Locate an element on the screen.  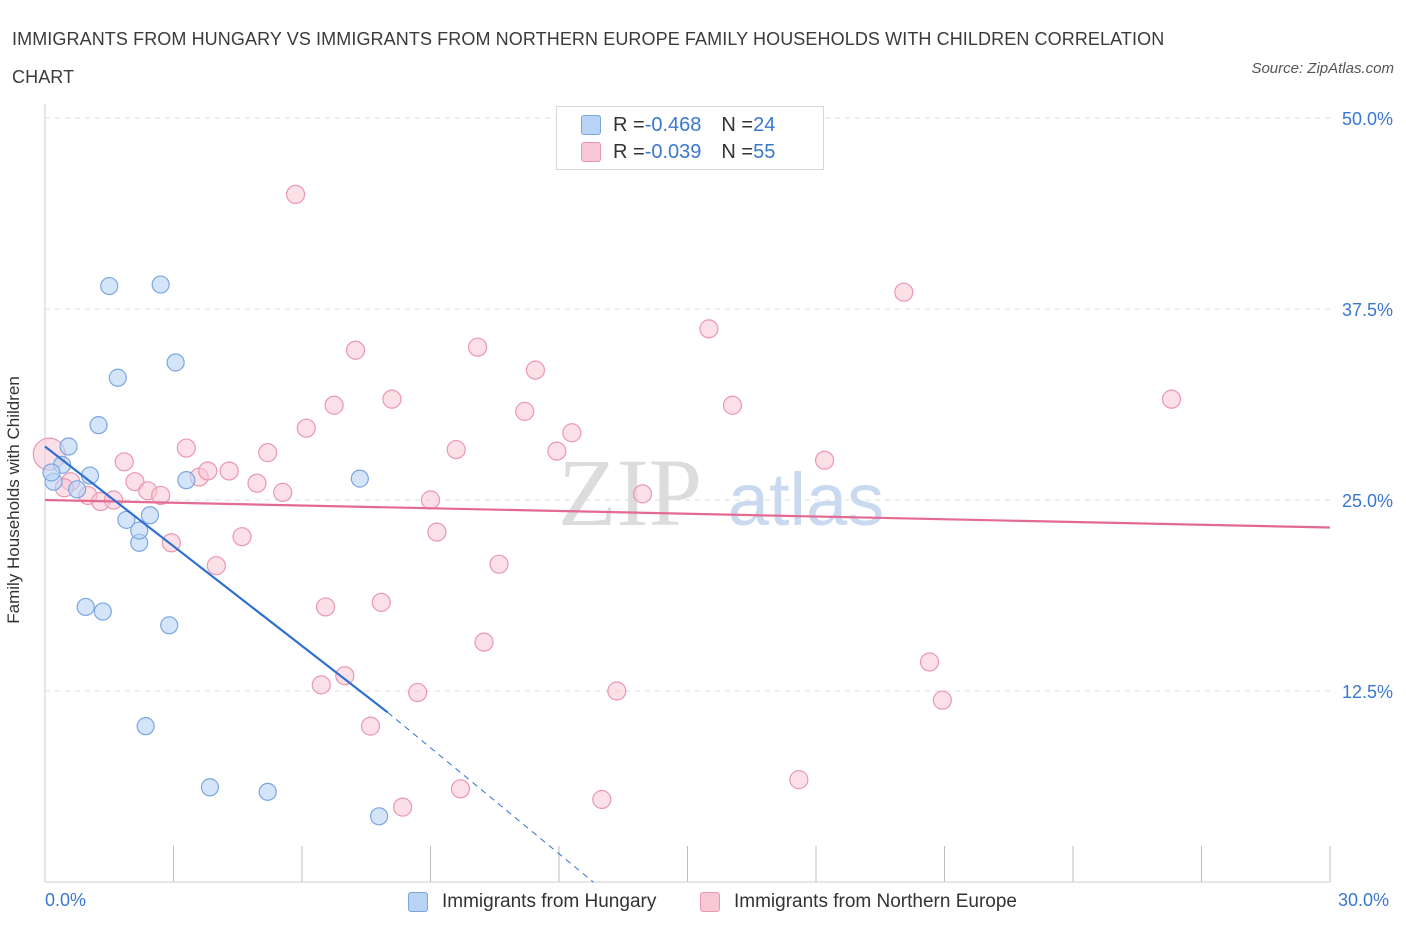
y-tick-label: 12.5% is located at coordinates (1367, 692).